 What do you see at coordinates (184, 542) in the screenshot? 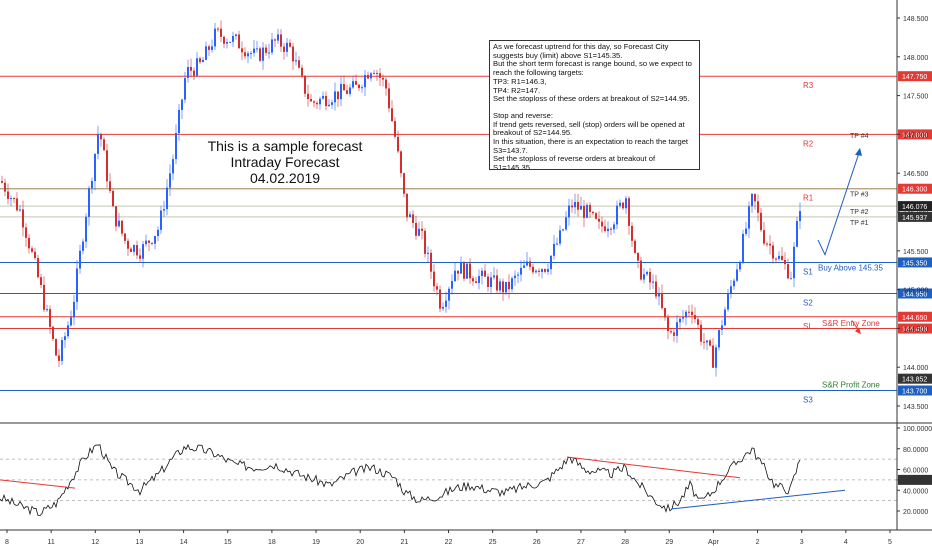
I see `time-tick-label: 14` at bounding box center [184, 542].